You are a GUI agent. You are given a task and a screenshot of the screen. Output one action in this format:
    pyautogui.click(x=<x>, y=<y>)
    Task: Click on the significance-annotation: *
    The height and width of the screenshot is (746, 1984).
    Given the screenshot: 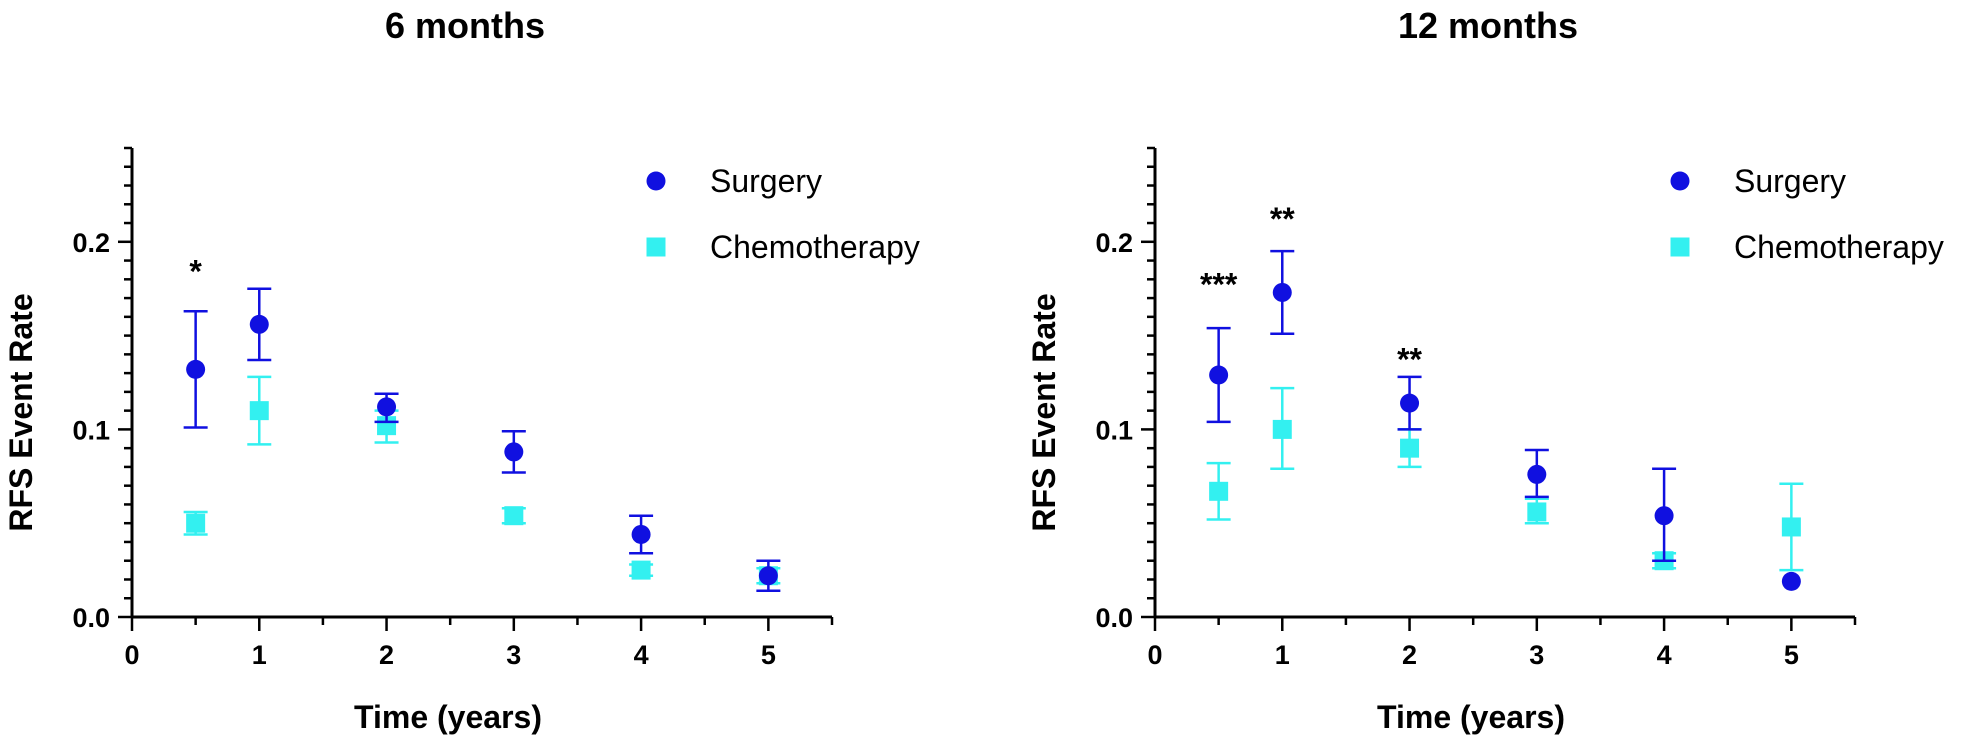 What is the action you would take?
    pyautogui.click(x=195, y=272)
    